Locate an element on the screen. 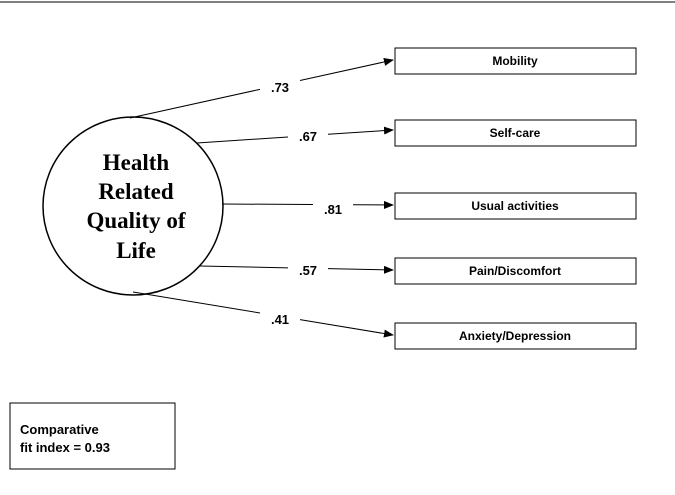 Image resolution: width=675 pixels, height=495 pixels. indicator-label: Self-care is located at coordinates (515, 133).